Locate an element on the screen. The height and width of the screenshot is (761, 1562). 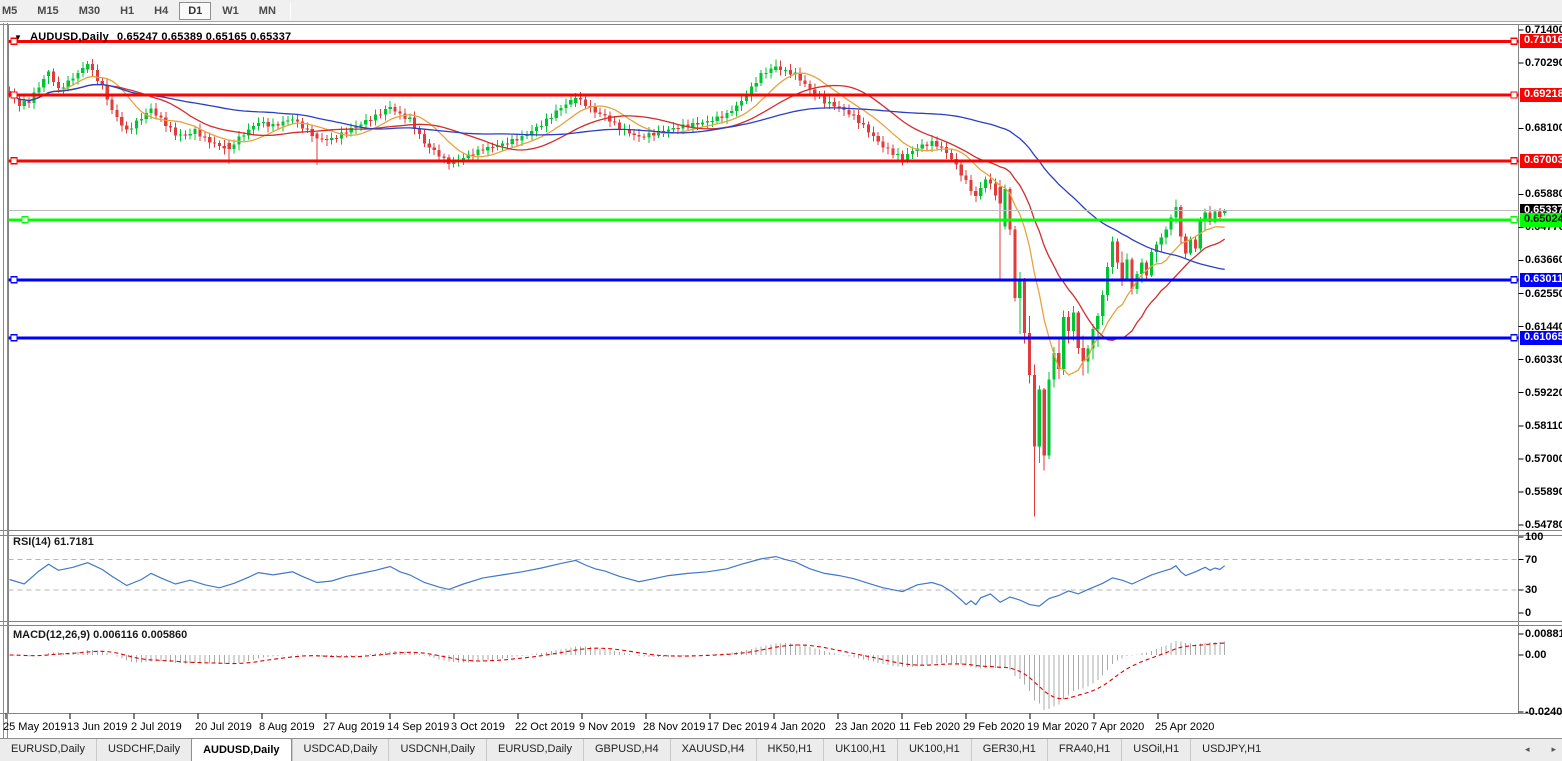
chart-tab-xauusd-h4: XAUUSD,H4 is located at coordinates (712, 750).